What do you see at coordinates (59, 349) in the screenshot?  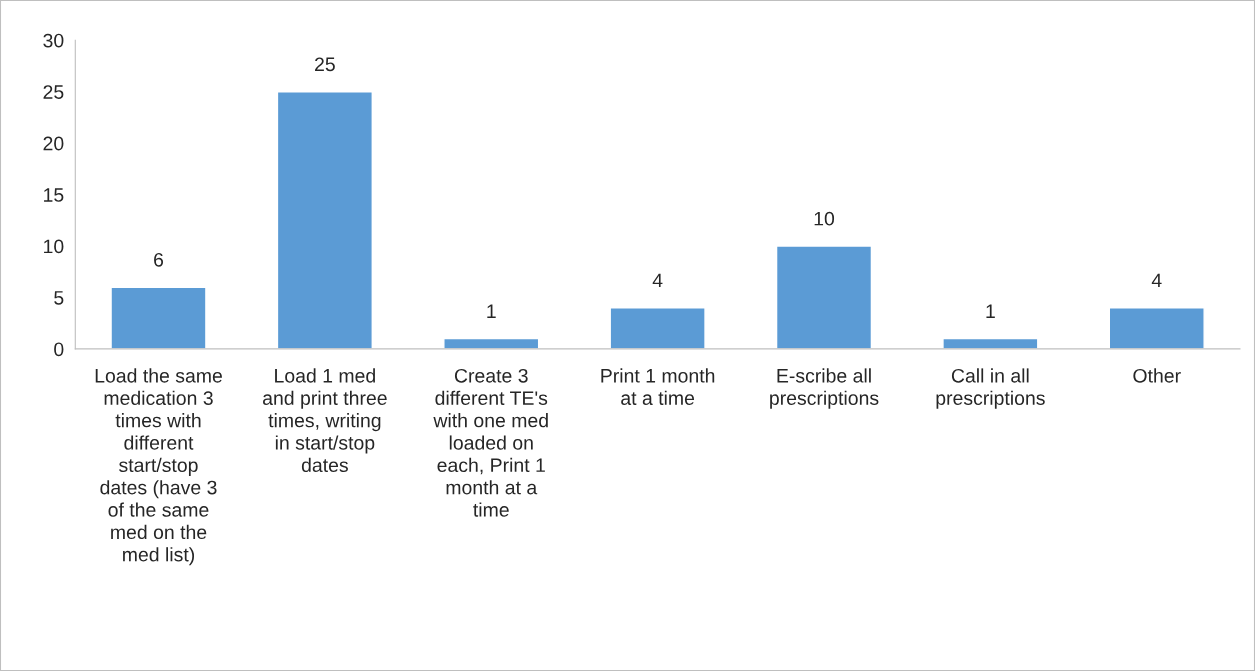 I see `y-tick-label: 0` at bounding box center [59, 349].